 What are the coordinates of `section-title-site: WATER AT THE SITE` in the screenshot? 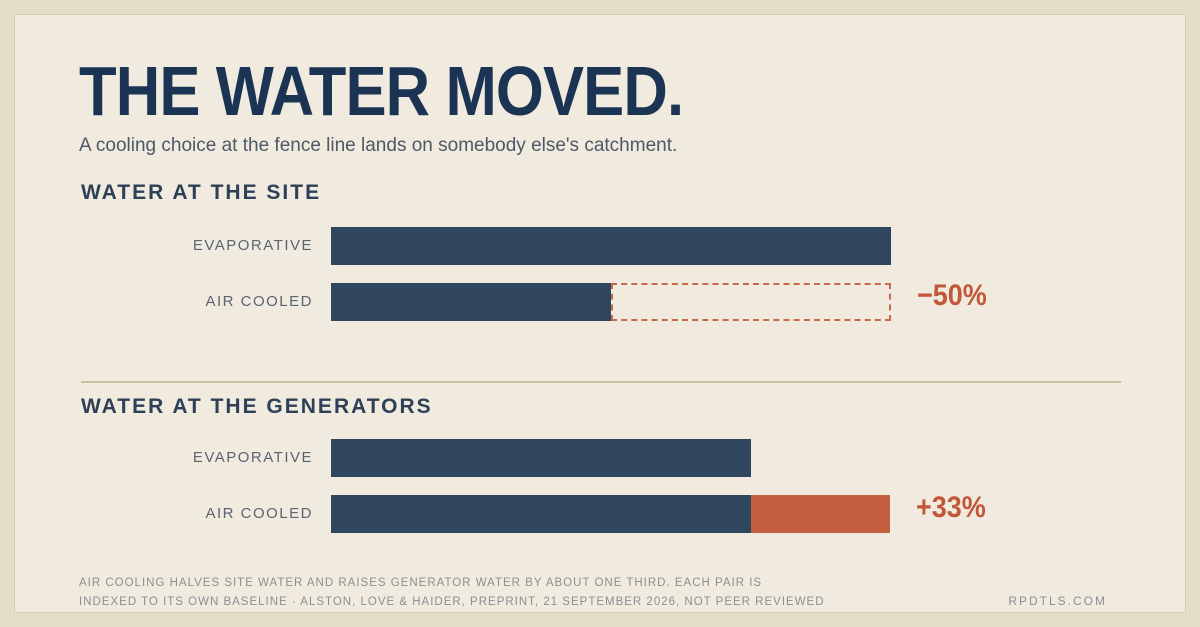 It's located at (201, 192).